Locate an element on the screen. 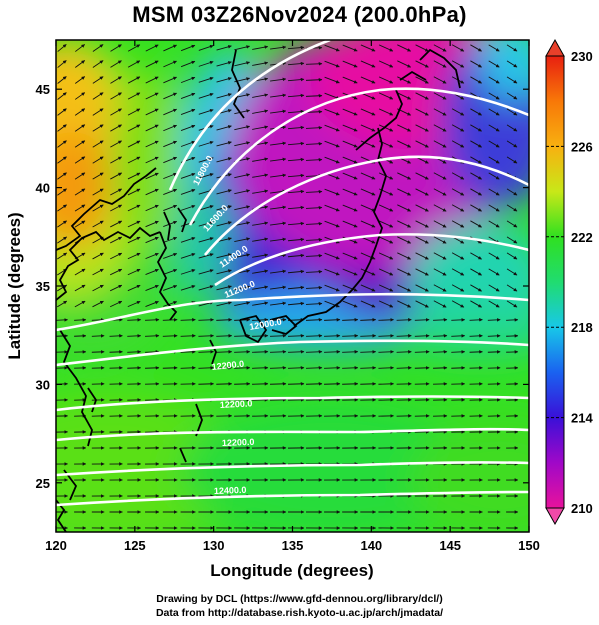 This screenshot has height=625, width=599. colorbar-tick-label: 226 is located at coordinates (582, 146).